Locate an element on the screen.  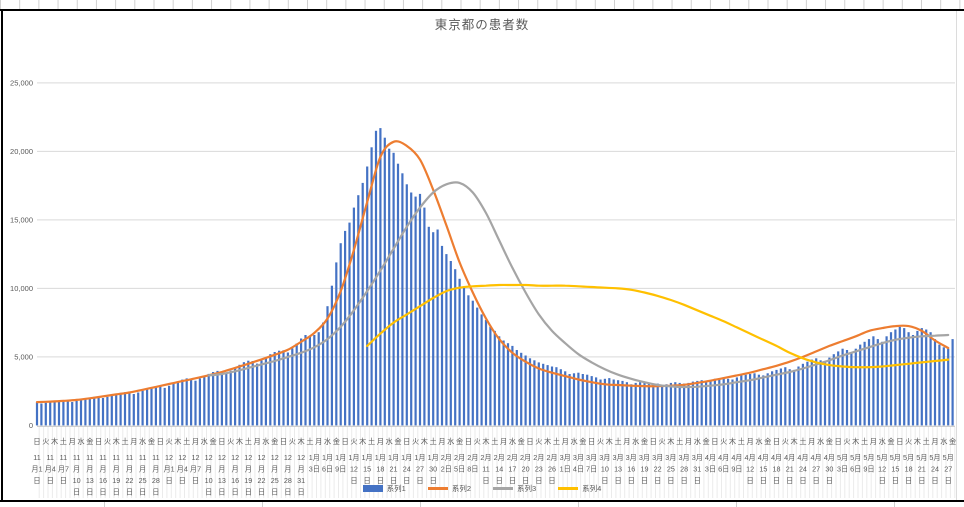
x-axis-date-label-line: 4月 is located at coordinates (710, 457).